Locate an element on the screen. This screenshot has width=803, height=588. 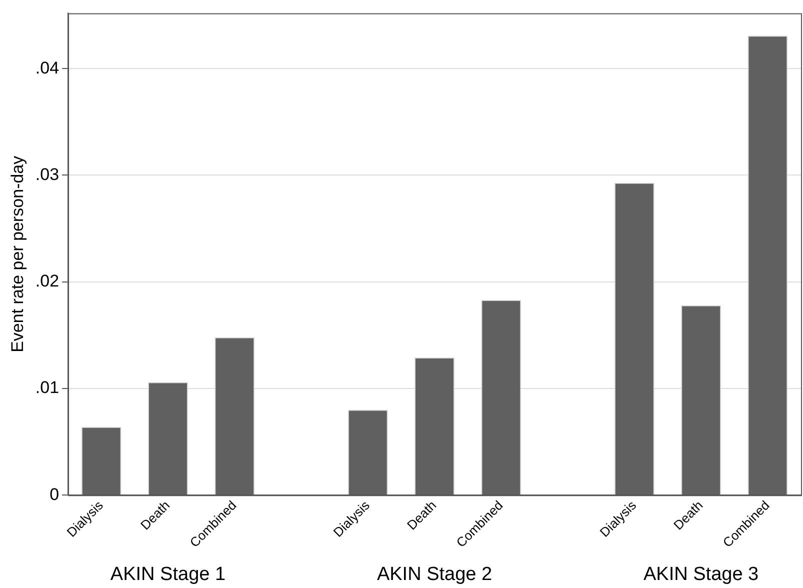
y-tick-label: .02 is located at coordinates (47, 281).